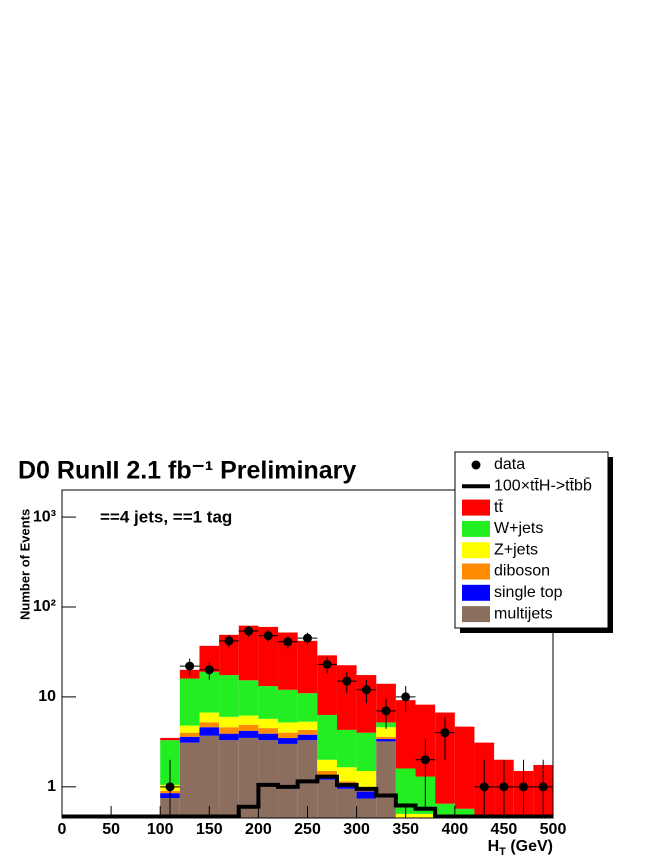  What do you see at coordinates (51, 786) in the screenshot?
I see `y-tick-label: 1` at bounding box center [51, 786].